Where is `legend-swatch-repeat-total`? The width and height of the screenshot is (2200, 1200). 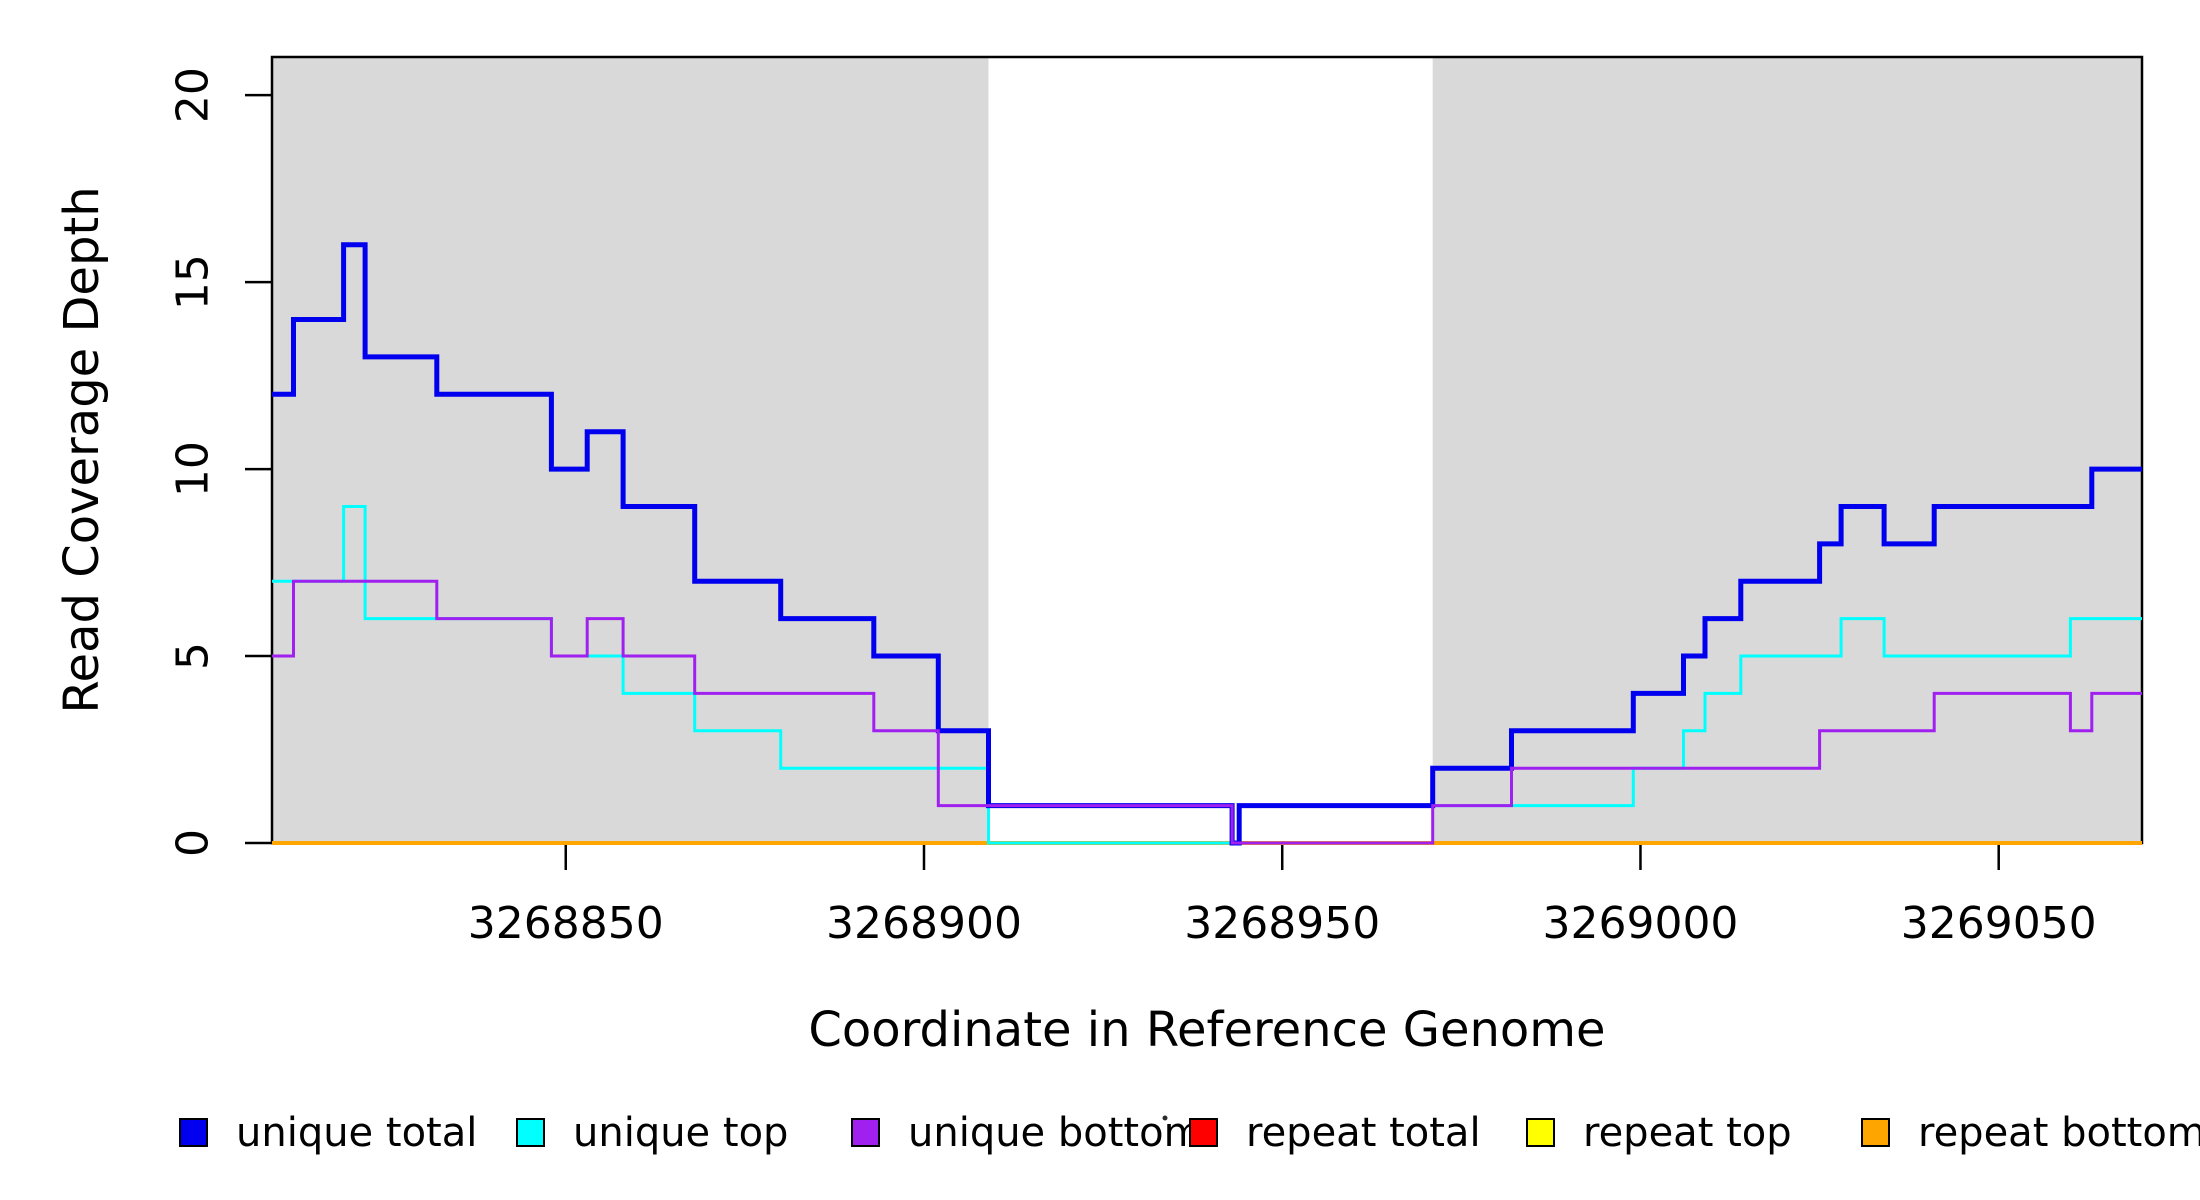 legend-swatch-repeat-total is located at coordinates (1203, 1132).